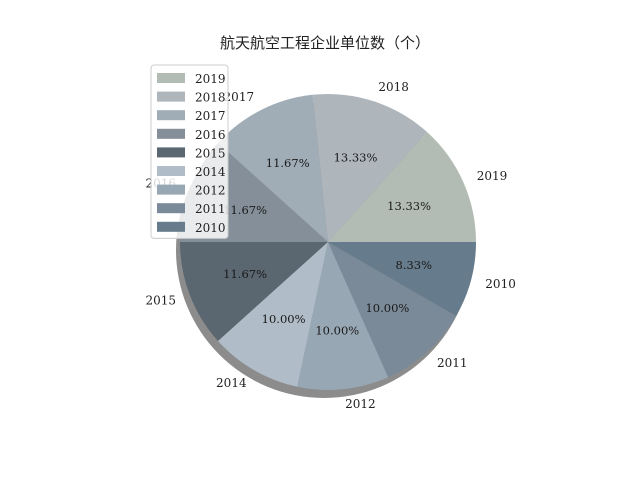  I want to click on slice-label-2012: 2012, so click(360, 404).